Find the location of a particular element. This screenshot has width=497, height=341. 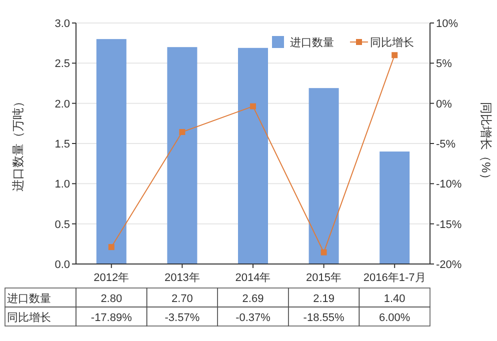

y2-tick-label: 5% is located at coordinates (444, 64).